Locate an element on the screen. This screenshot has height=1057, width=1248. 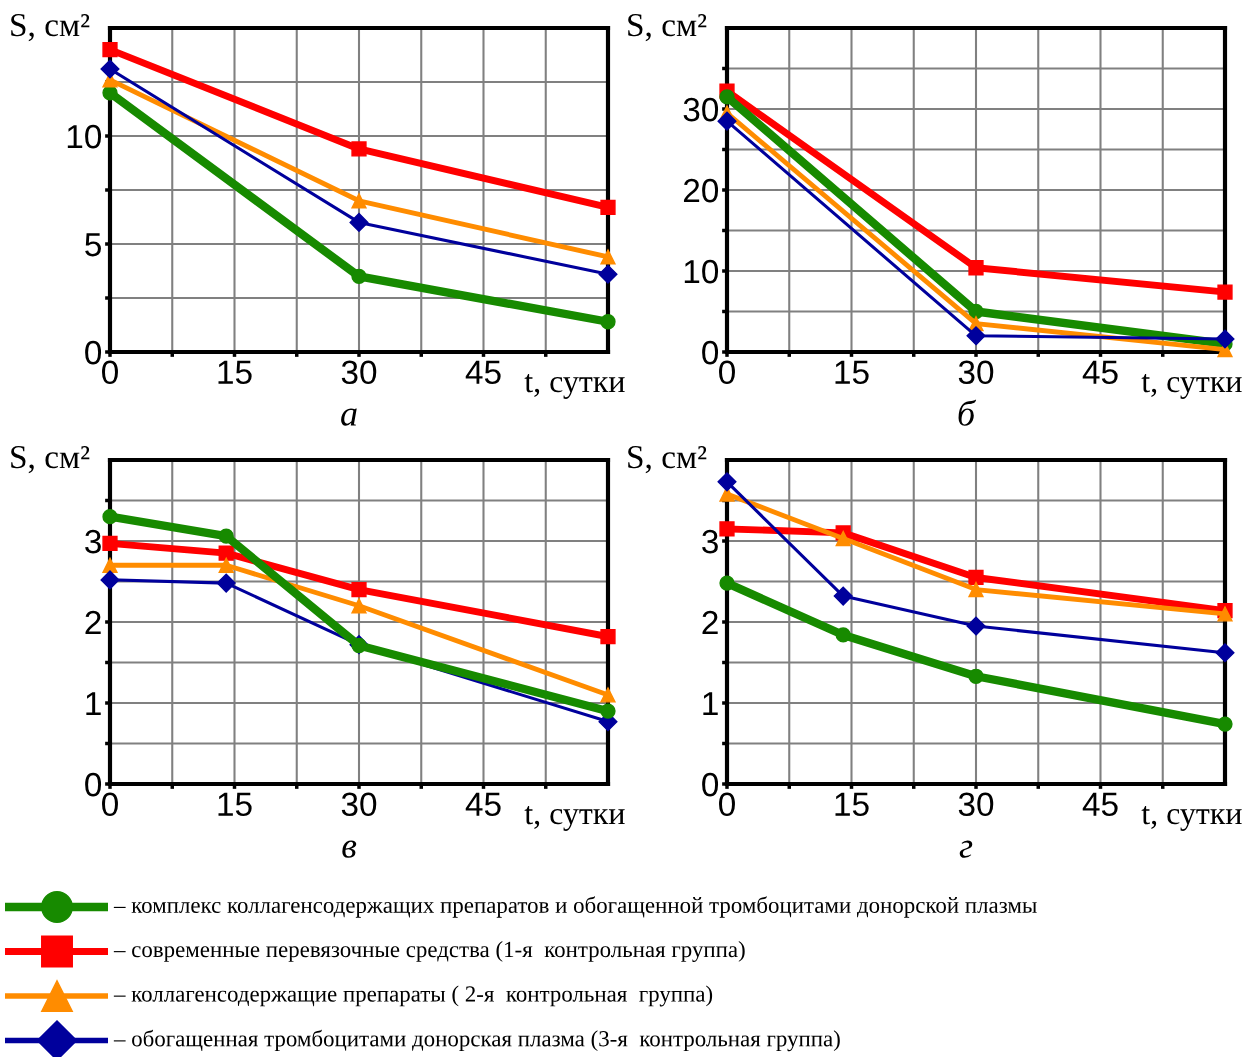
y-tick-label: 30 is located at coordinates (701, 109).